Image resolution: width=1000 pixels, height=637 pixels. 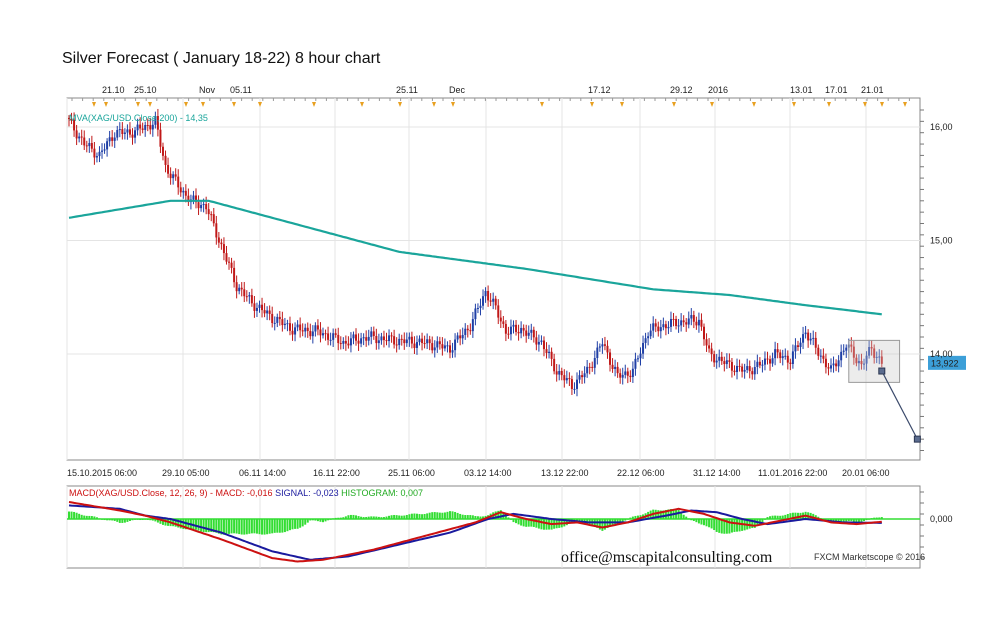 What do you see at coordinates (899, 405) in the screenshot?
I see `forecast-line` at bounding box center [899, 405].